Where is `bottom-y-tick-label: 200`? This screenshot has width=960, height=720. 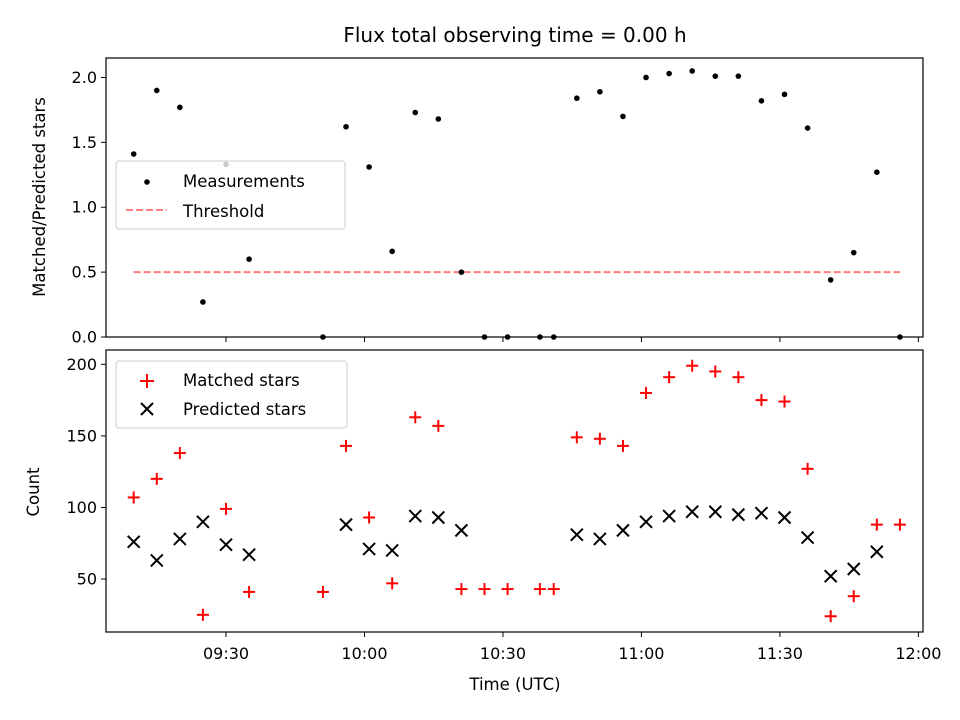 bottom-y-tick-label: 200 is located at coordinates (81, 364).